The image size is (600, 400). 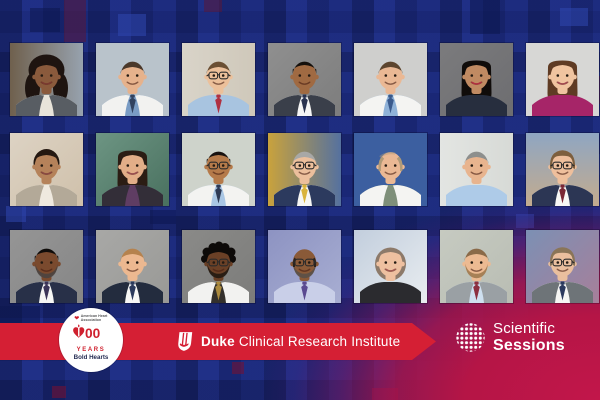 I want to click on headshot-r3-c6, so click(x=476, y=266).